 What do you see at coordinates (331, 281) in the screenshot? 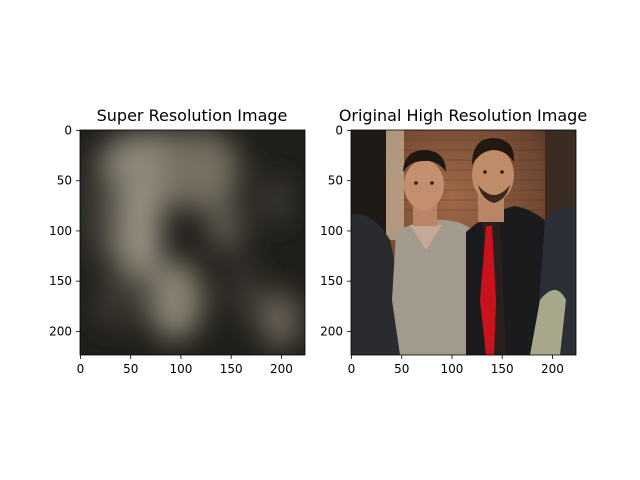
I see `right-y-tick-label: 150` at bounding box center [331, 281].